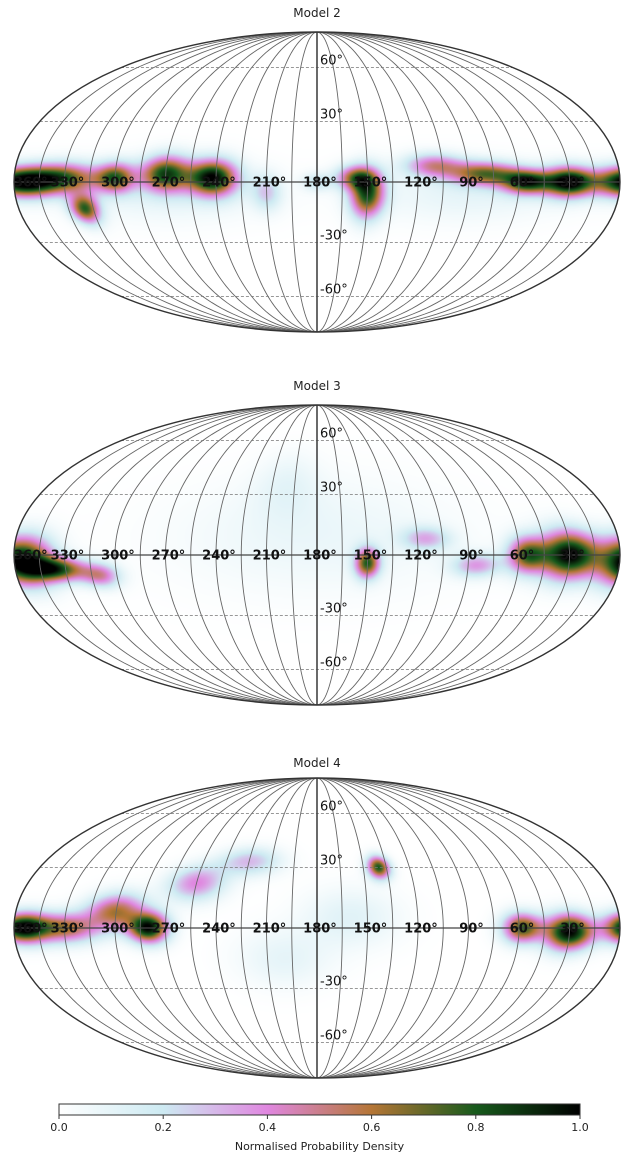 The width and height of the screenshot is (631, 1154). What do you see at coordinates (316, 763) in the screenshot?
I see `panel-title: Model 4` at bounding box center [316, 763].